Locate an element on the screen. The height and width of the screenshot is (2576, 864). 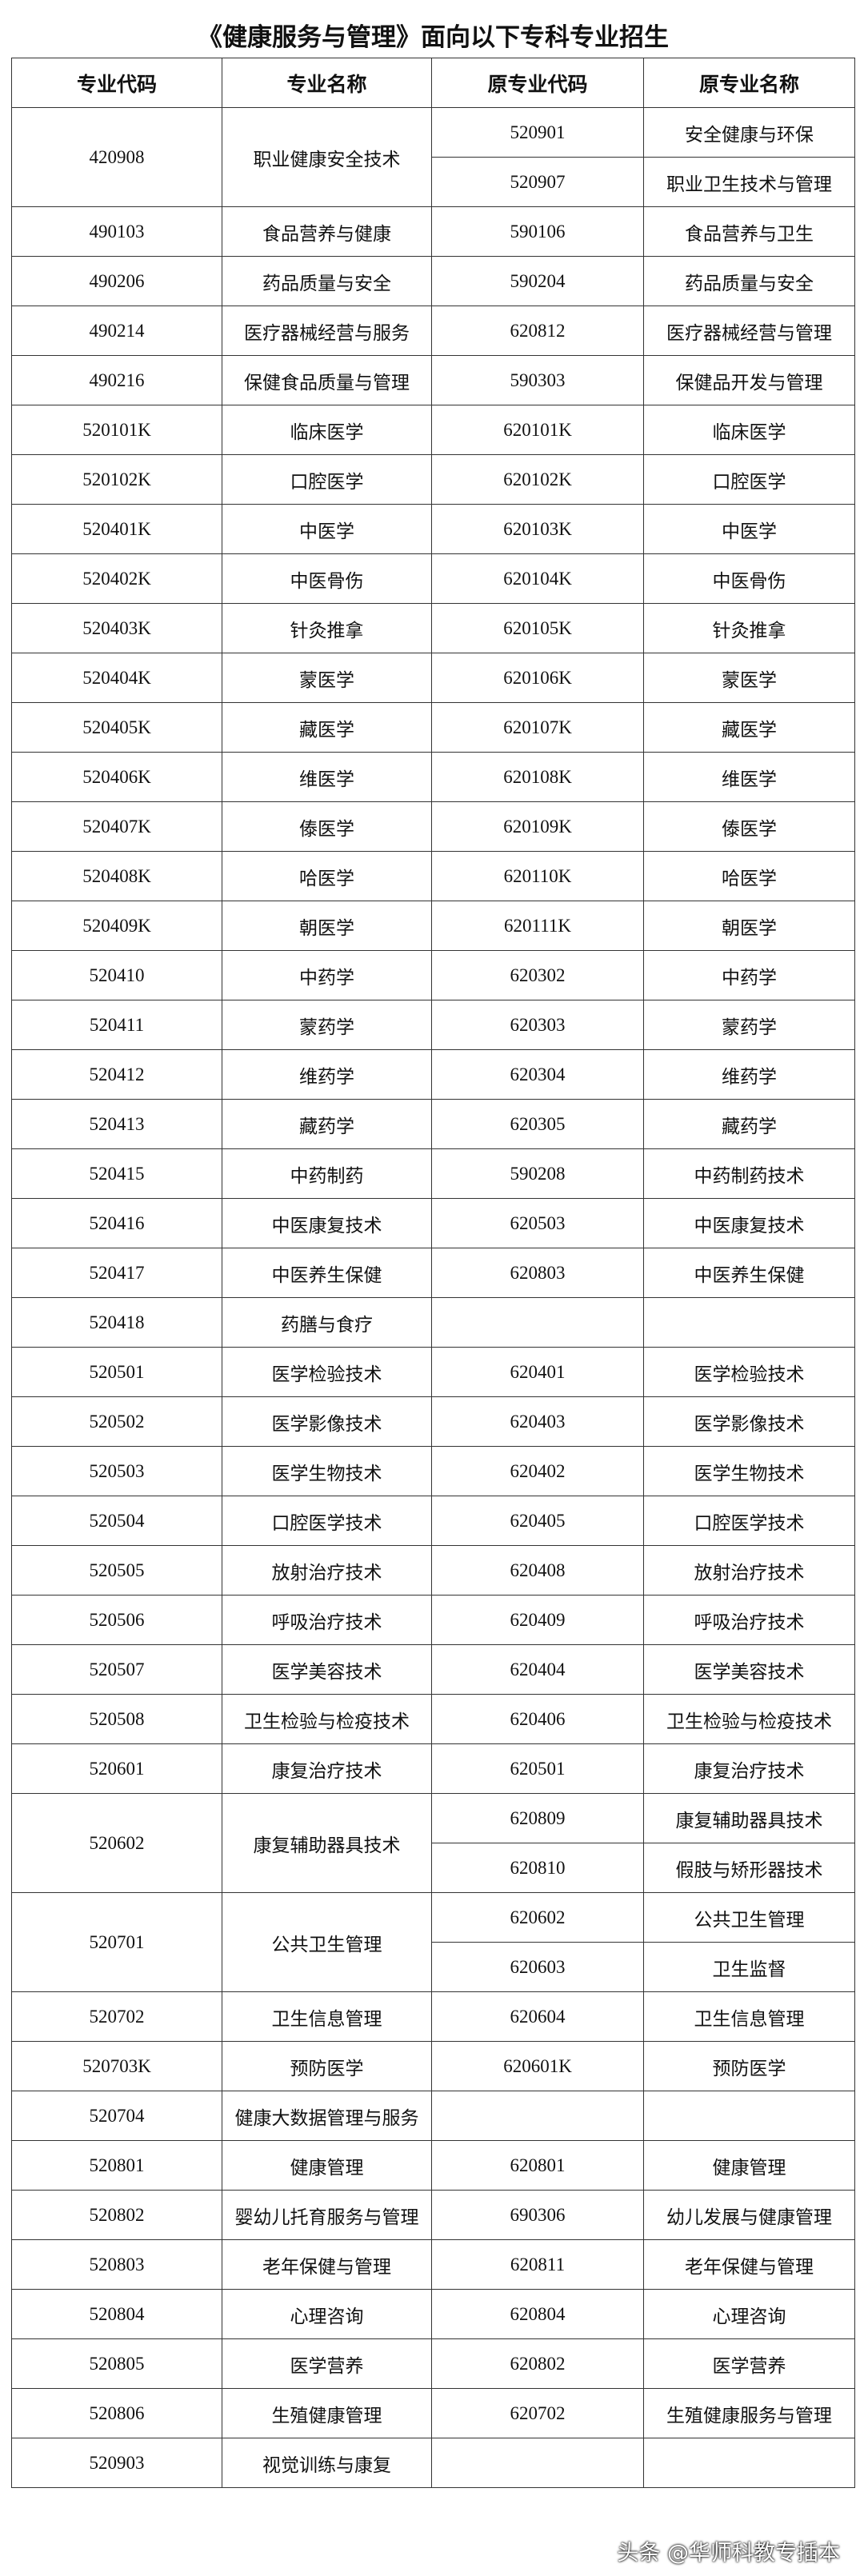
orig-name-cell: 医学检验技术 is located at coordinates (749, 1372).